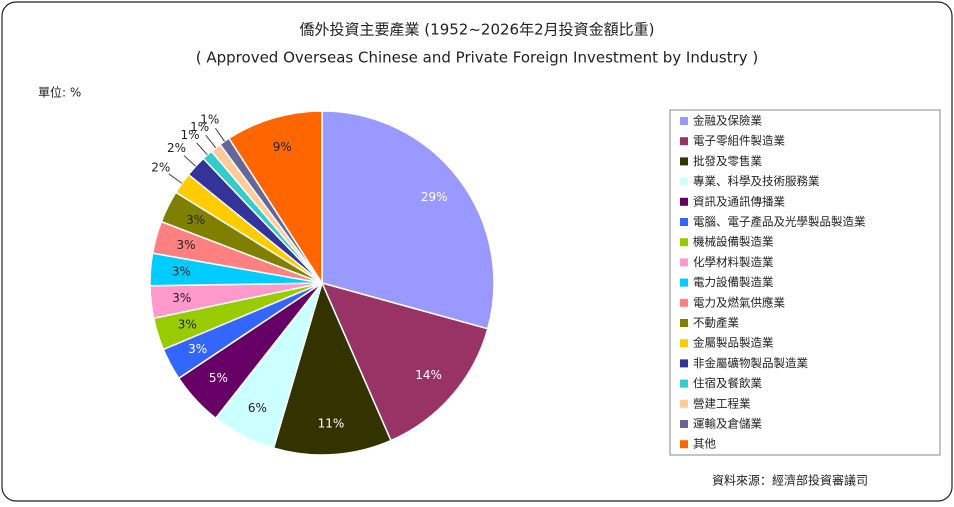 The height and width of the screenshot is (507, 954). I want to click on legend-label: 運輸及倉儲業, so click(727, 424).